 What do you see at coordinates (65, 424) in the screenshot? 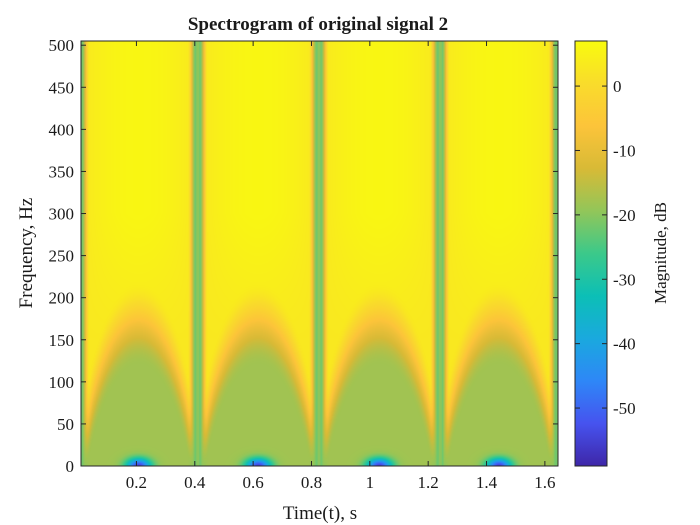
I see `y-tick-label: 50` at bounding box center [65, 424].